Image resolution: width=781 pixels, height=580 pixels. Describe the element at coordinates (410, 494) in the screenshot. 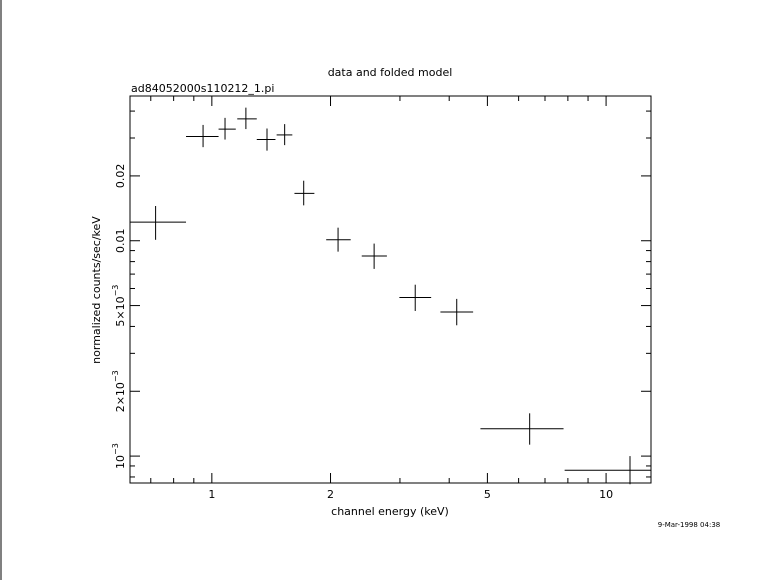

I see `x-tick-labels: 1 2 5 10` at that location.